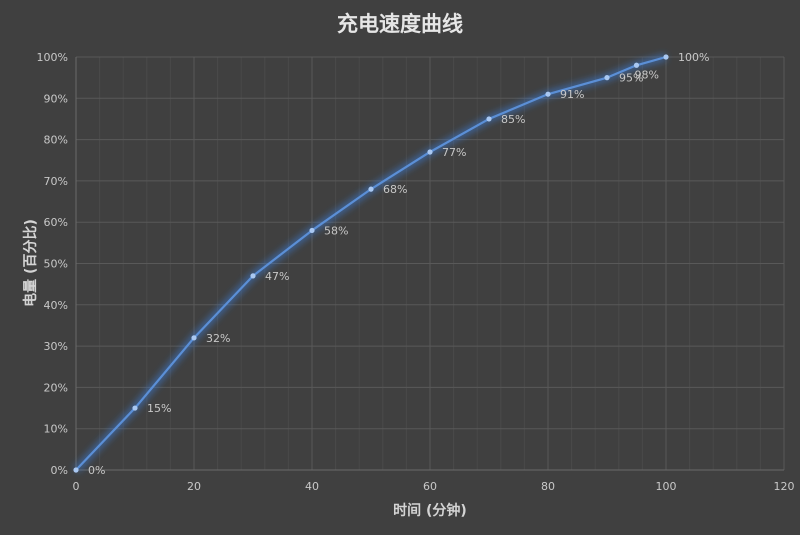 The width and height of the screenshot is (800, 535). What do you see at coordinates (548, 486) in the screenshot?
I see `x-tick-label: 80` at bounding box center [548, 486].